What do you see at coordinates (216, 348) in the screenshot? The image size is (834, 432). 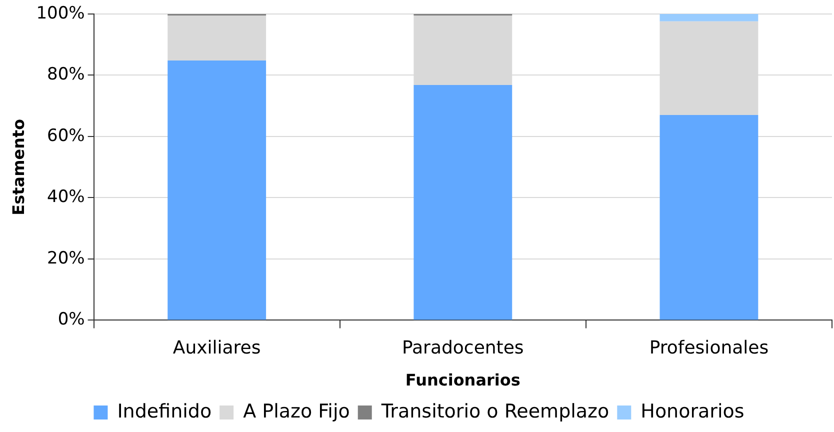 I see `x-tick-label: Auxiliares` at bounding box center [216, 348].